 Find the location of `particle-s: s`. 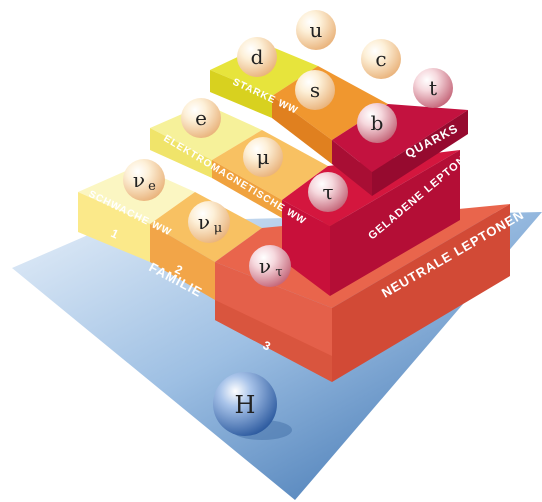

particle-s: s is located at coordinates (315, 90).